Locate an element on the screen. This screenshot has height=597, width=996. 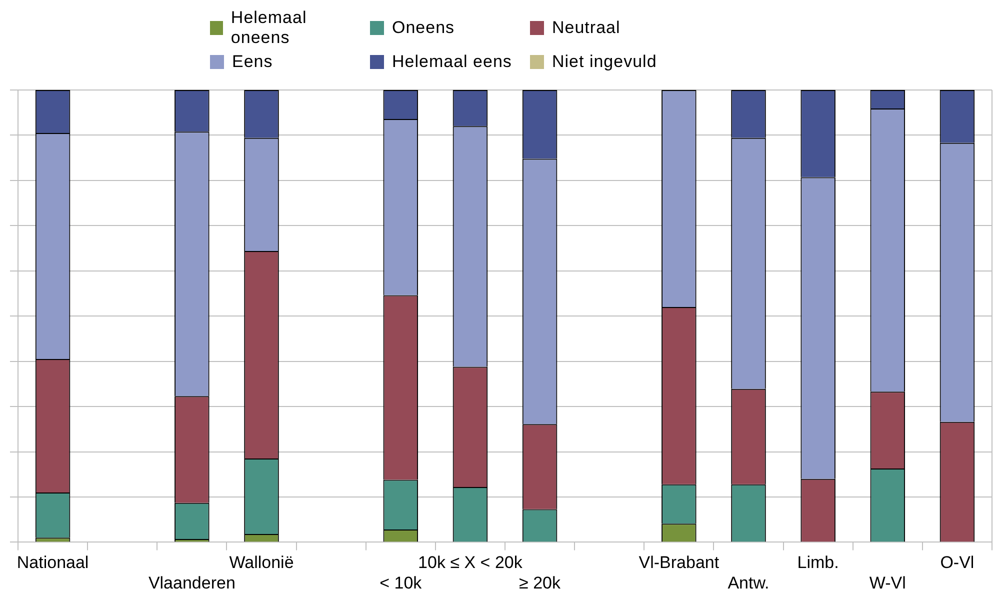
x-tick-label: Antw. is located at coordinates (749, 582).